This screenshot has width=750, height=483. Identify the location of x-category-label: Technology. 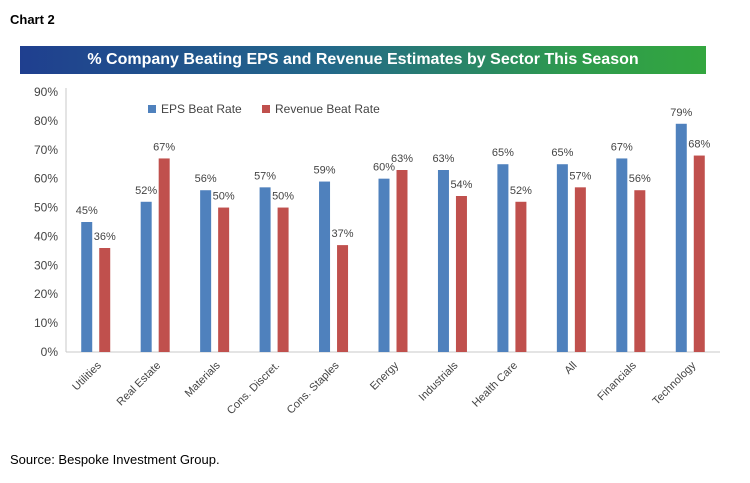
(675, 383).